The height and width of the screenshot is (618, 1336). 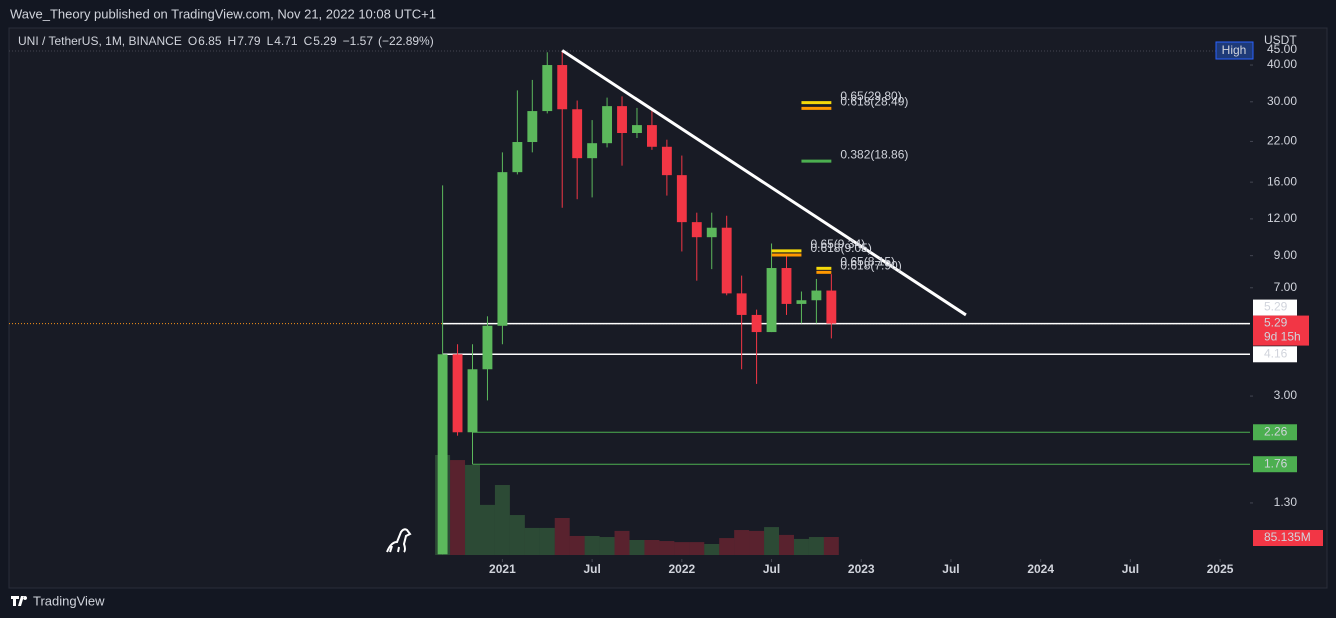 What do you see at coordinates (502, 569) in the screenshot?
I see `x-tick-label: 2021` at bounding box center [502, 569].